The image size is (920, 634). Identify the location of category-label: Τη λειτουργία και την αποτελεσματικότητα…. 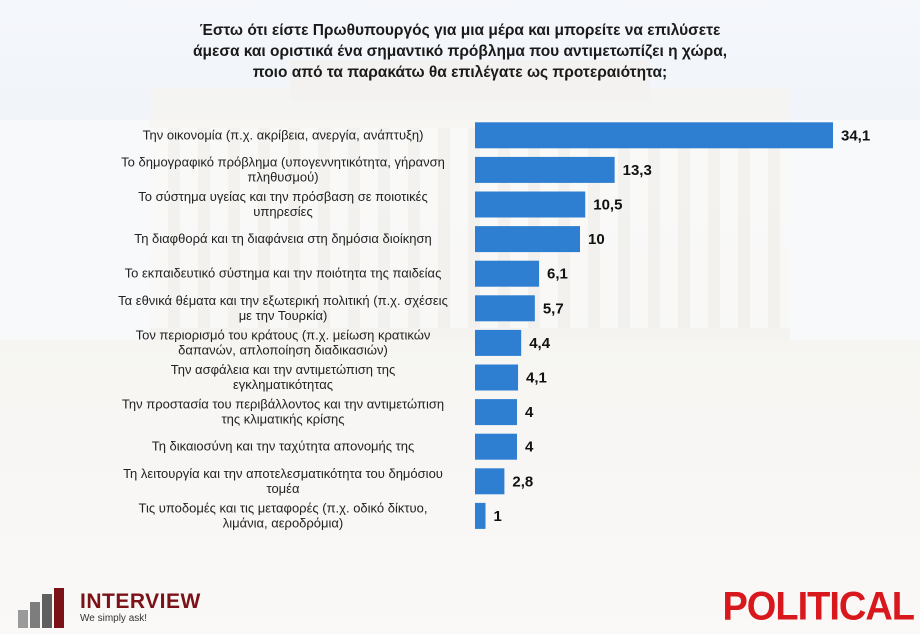
(283, 481).